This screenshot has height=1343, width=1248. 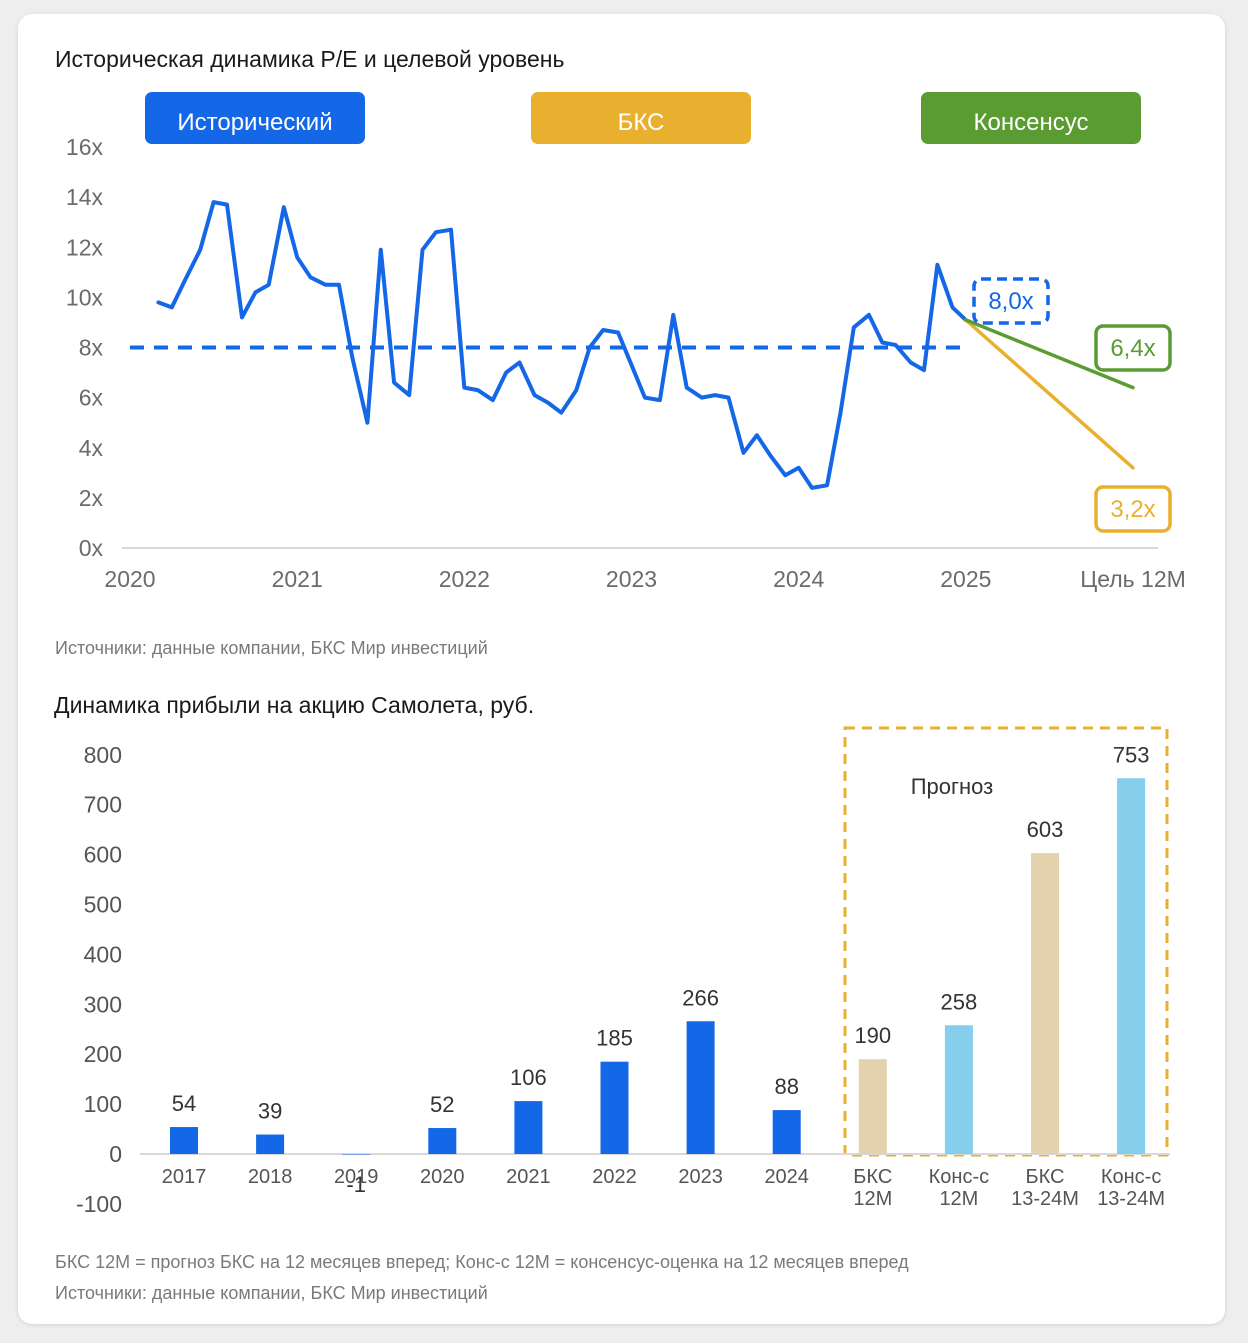 I want to click on eps-y-tick: 500, so click(x=103, y=905).